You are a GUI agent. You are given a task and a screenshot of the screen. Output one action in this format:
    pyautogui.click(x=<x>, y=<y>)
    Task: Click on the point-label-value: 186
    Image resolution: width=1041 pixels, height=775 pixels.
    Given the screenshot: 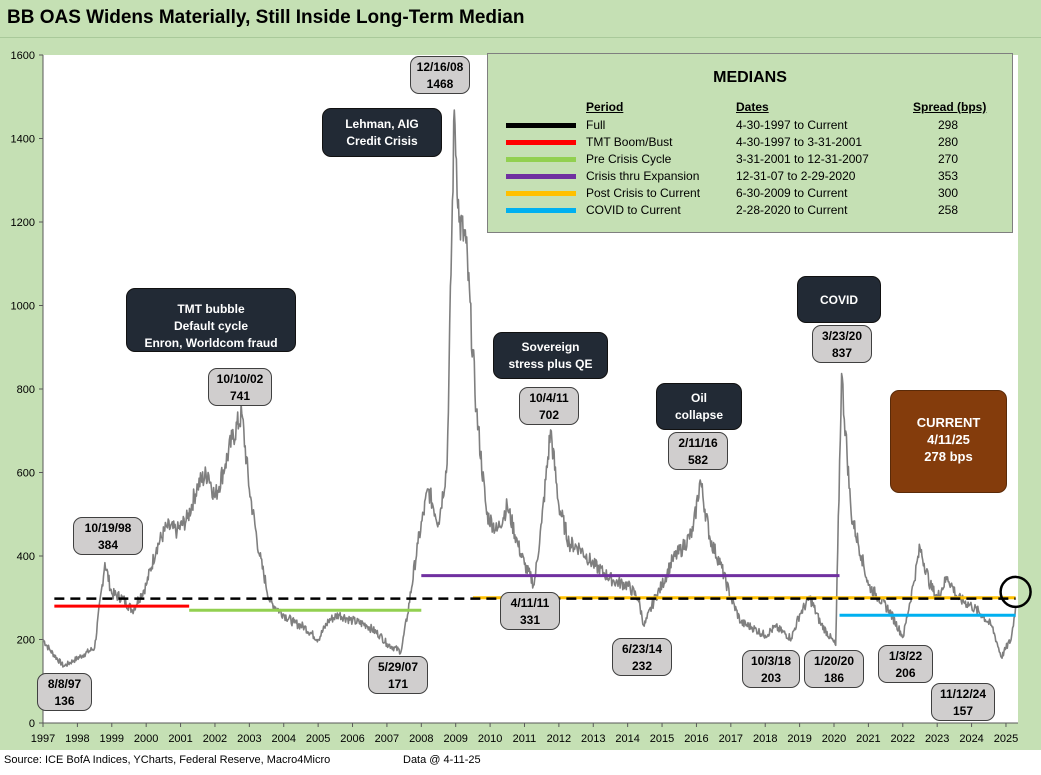 What is the action you would take?
    pyautogui.click(x=834, y=678)
    